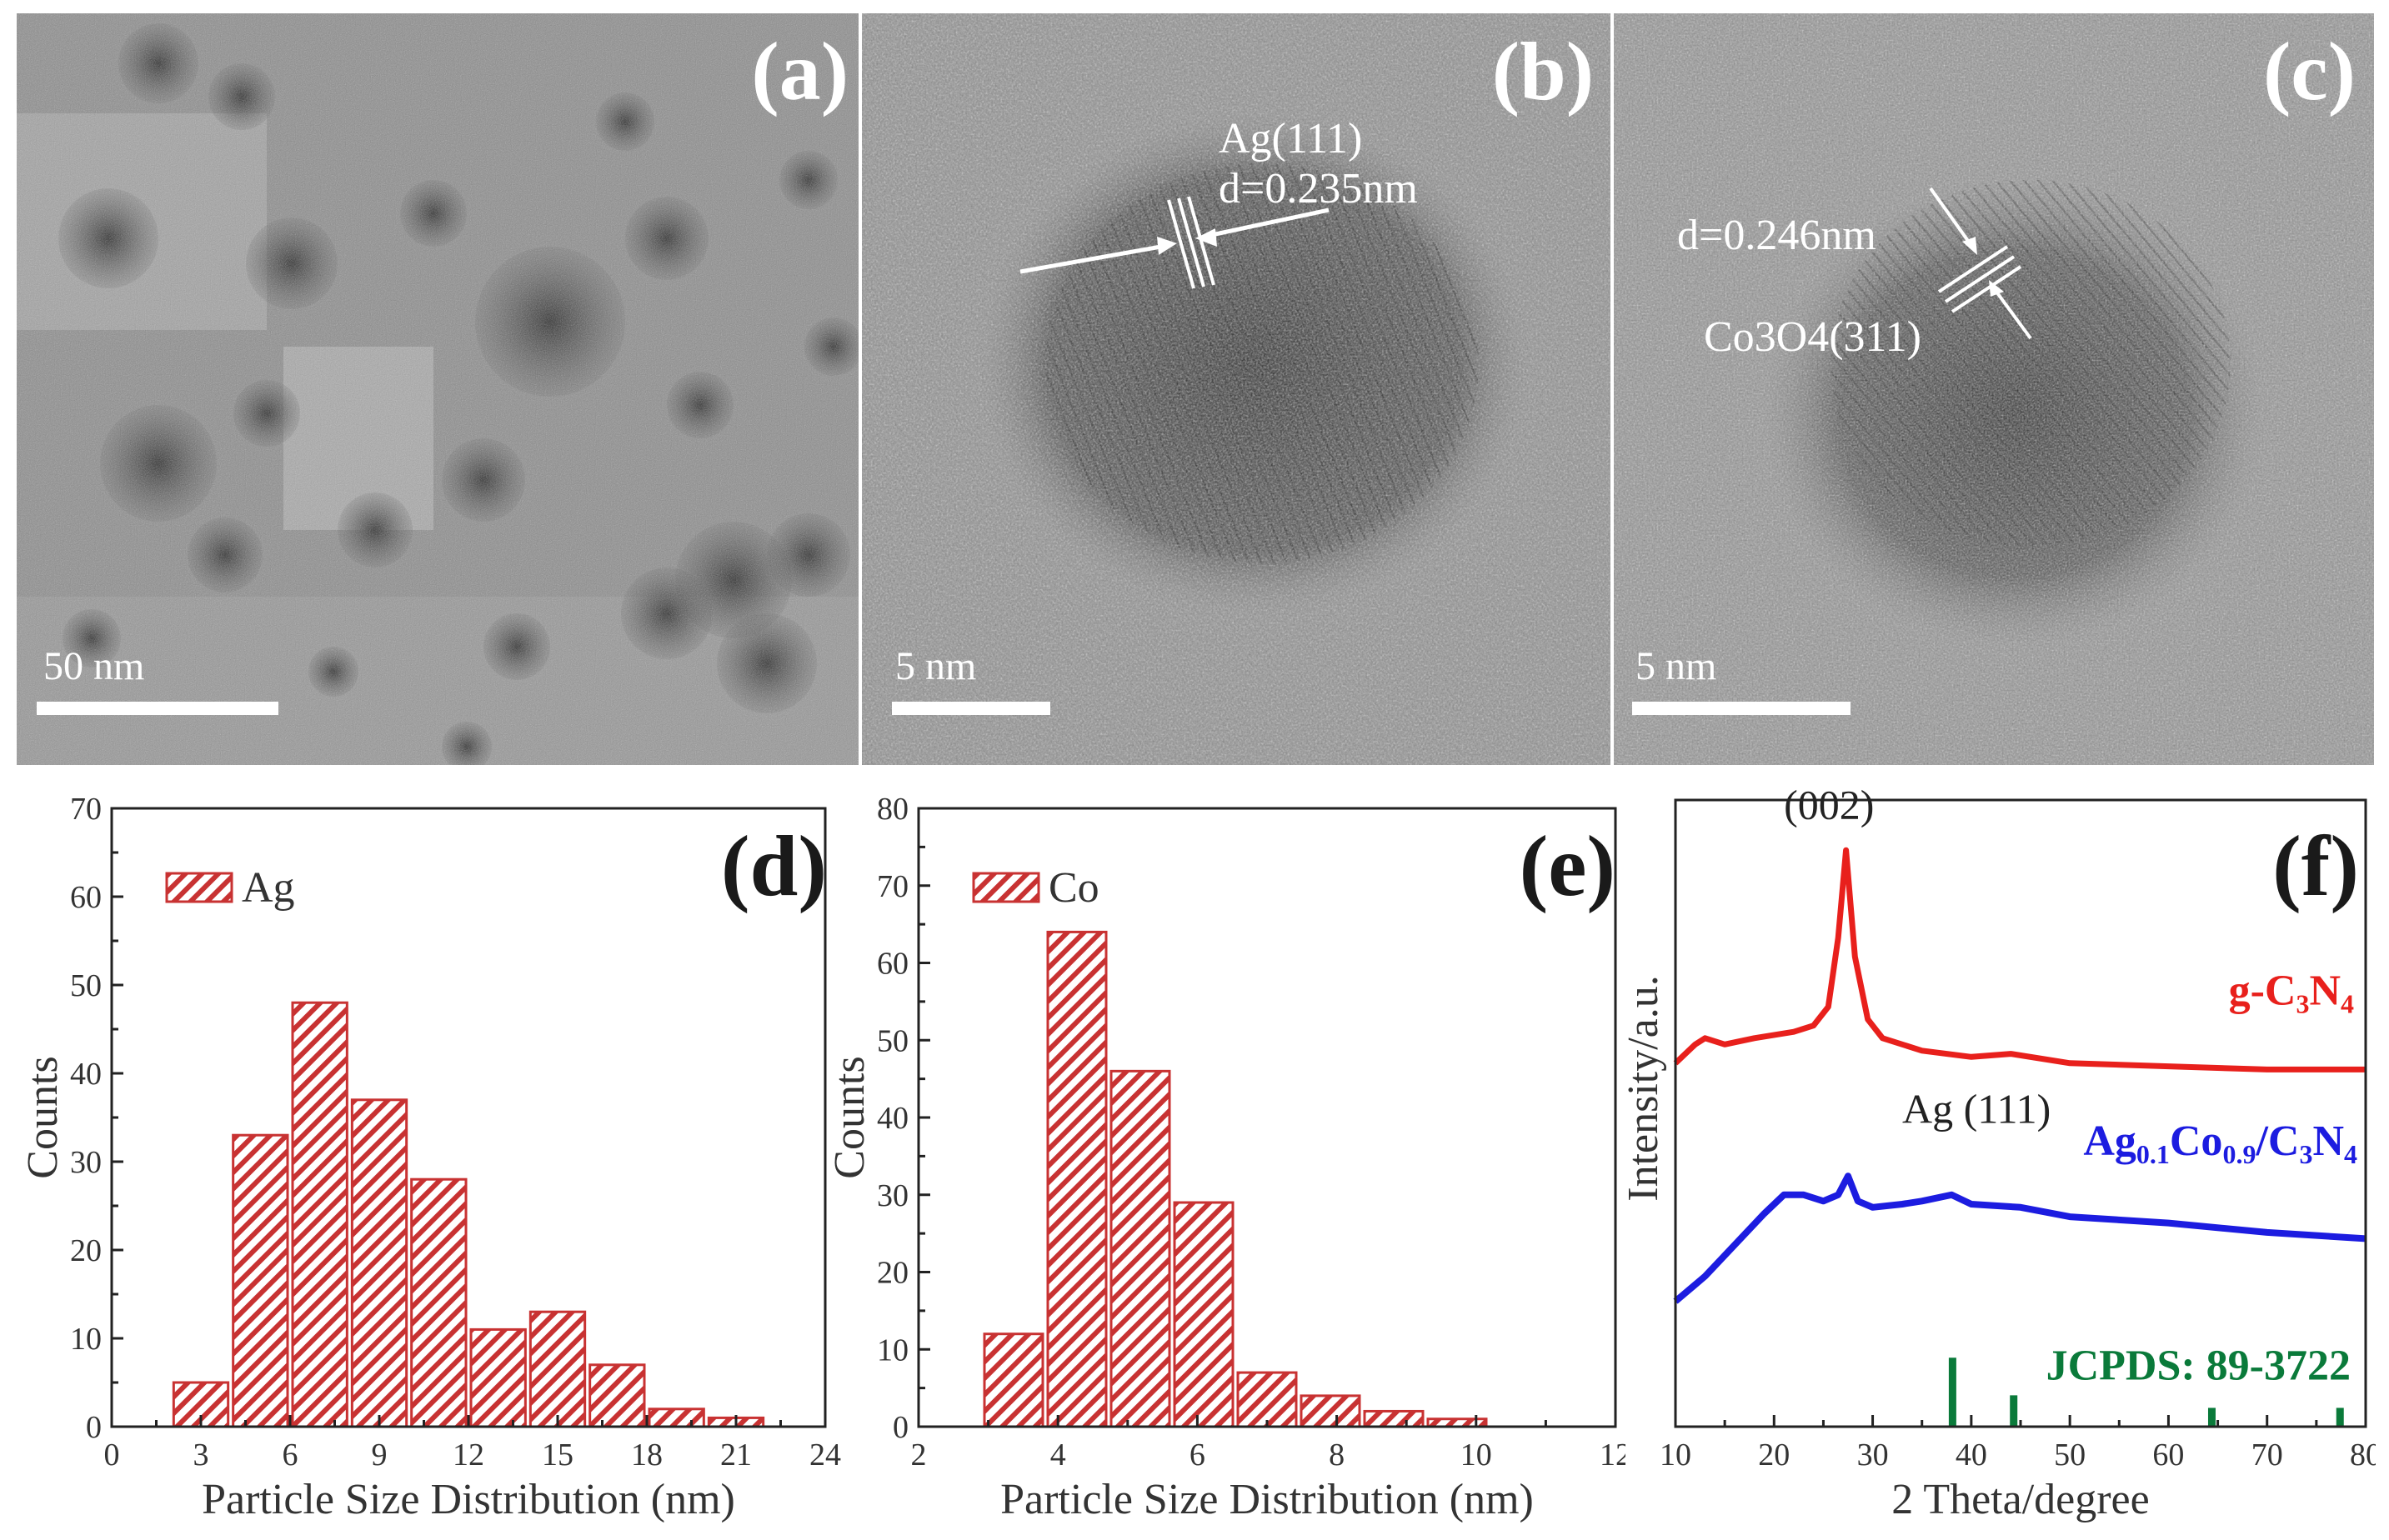 The width and height of the screenshot is (2389, 1540). Describe the element at coordinates (1646, 1088) in the screenshot. I see `y-axis-label: Intensity/a.u.` at that location.